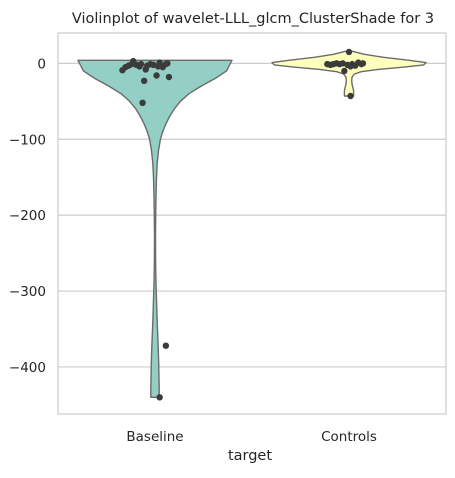  Describe the element at coordinates (41, 64) in the screenshot. I see `y-tick-label: 0` at that location.